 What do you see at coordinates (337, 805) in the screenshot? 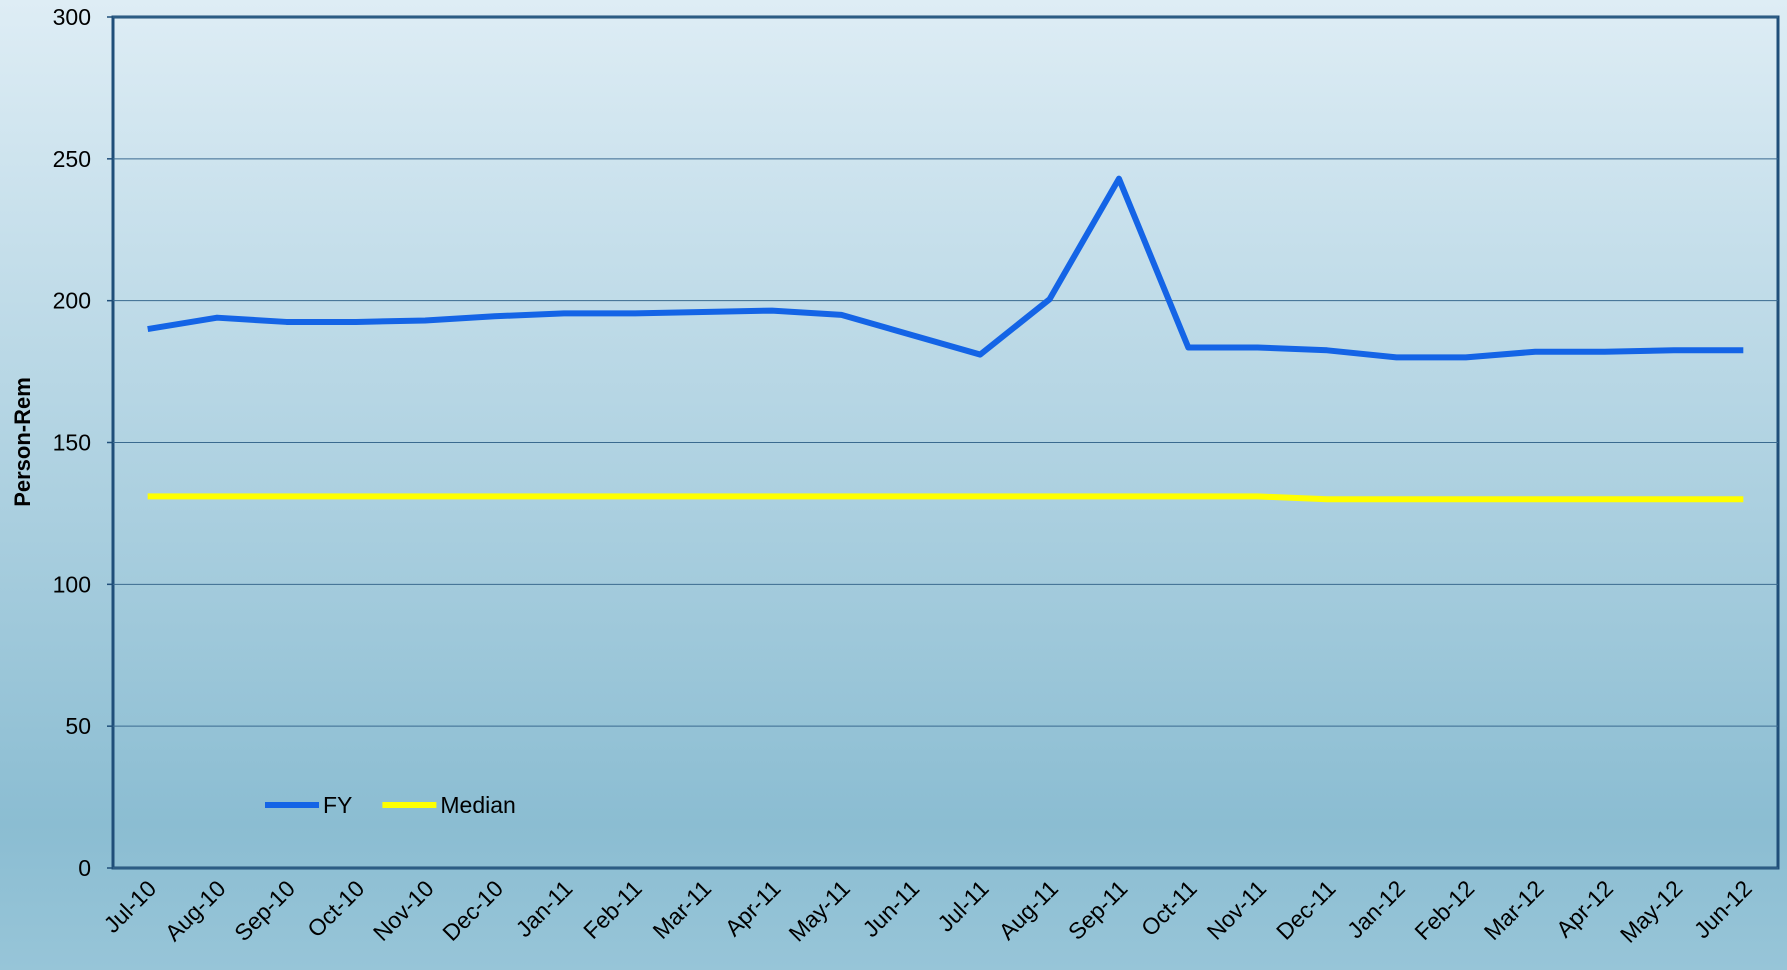
I see `legend-label: FY` at bounding box center [337, 805].